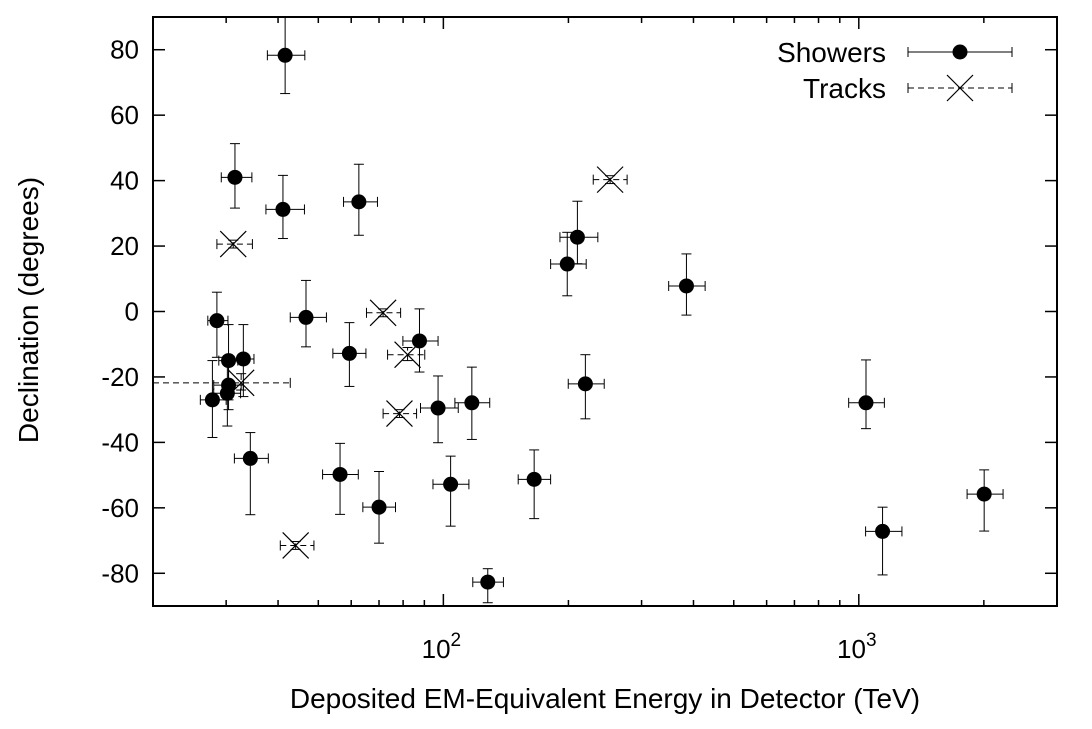  Describe the element at coordinates (895, 70) in the screenshot. I see `legend: Showers Tracks` at that location.